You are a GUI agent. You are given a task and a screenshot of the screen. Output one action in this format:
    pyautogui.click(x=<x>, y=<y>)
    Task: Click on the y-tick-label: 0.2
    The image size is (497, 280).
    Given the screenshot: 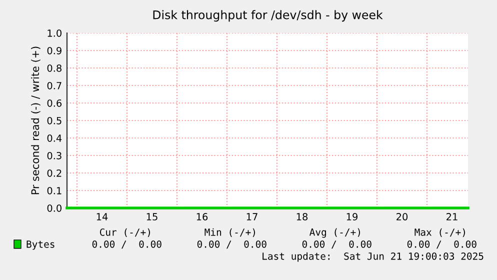 What is the action you would take?
    pyautogui.click(x=54, y=173)
    